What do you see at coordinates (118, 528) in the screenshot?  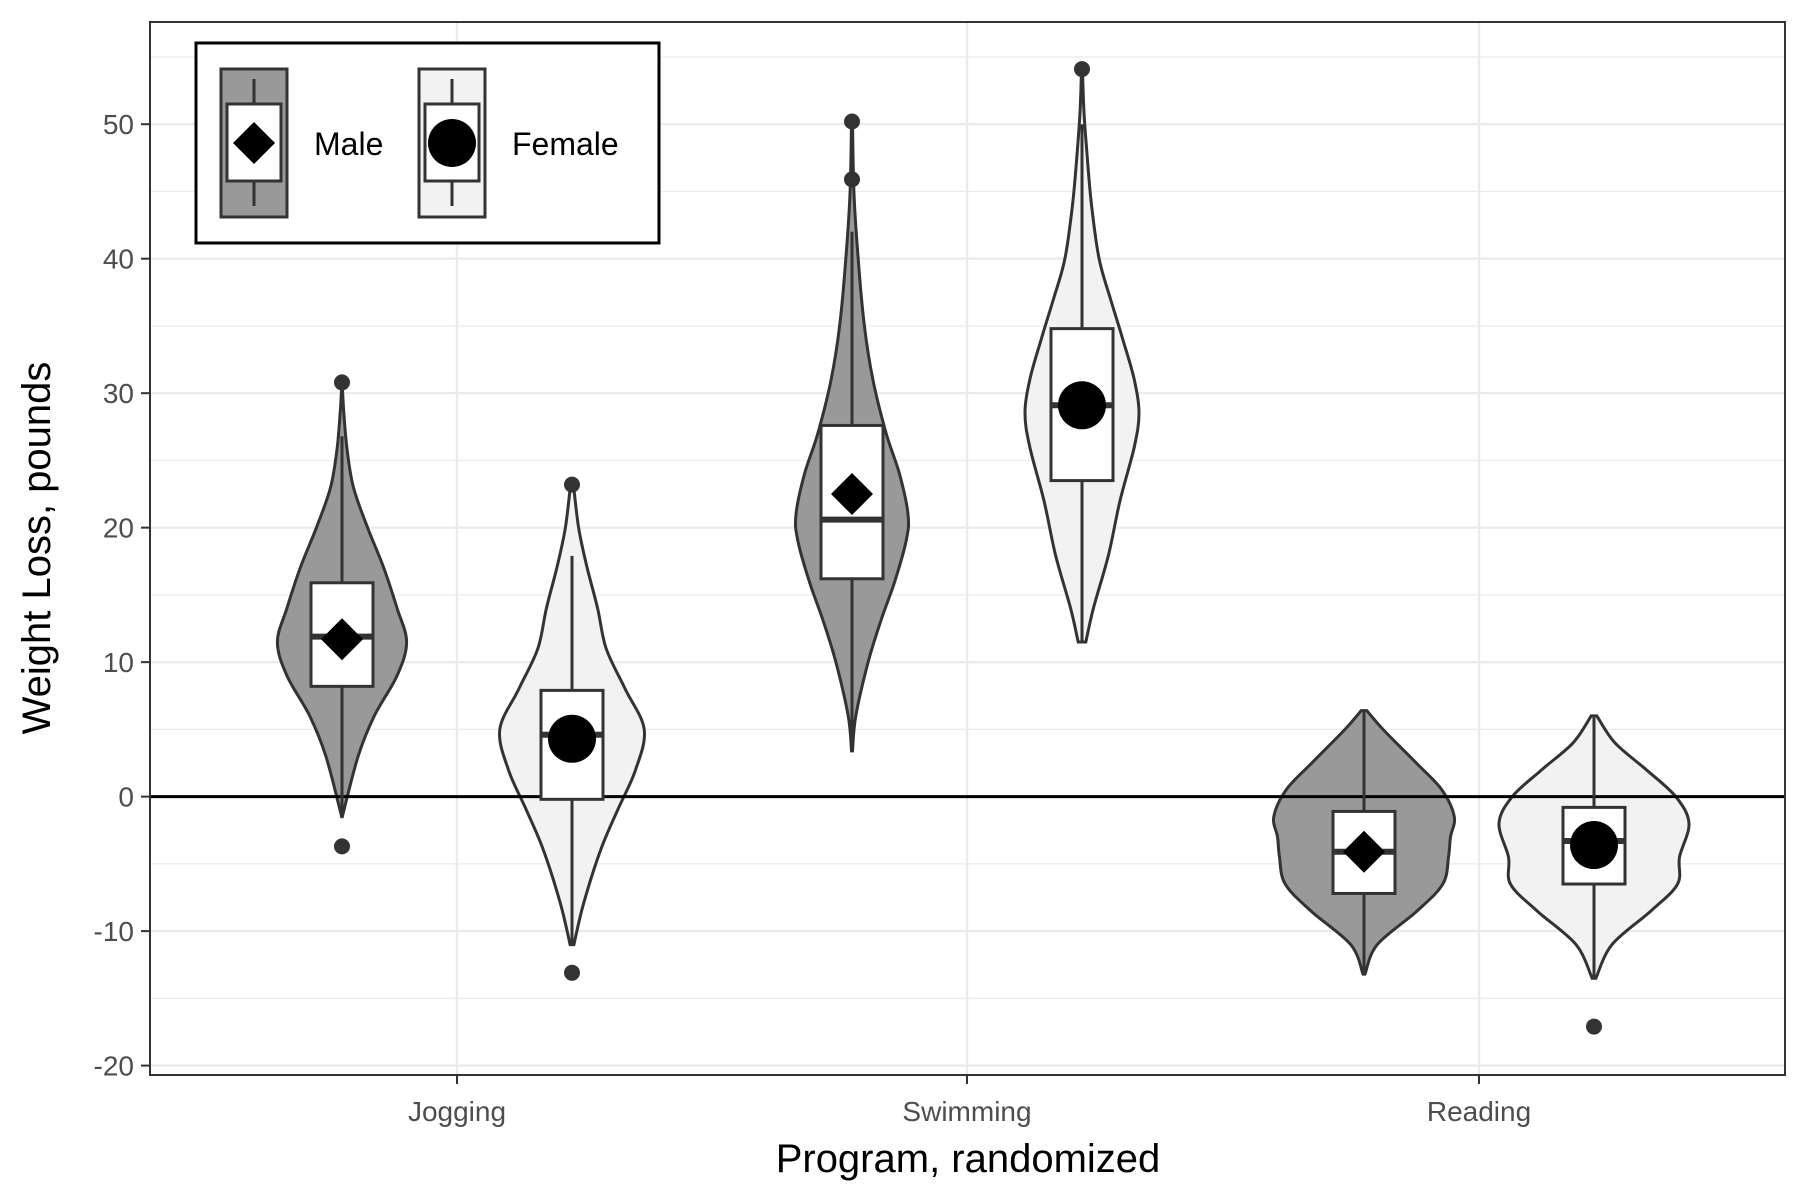 I see `y-tick-label: 20` at bounding box center [118, 528].